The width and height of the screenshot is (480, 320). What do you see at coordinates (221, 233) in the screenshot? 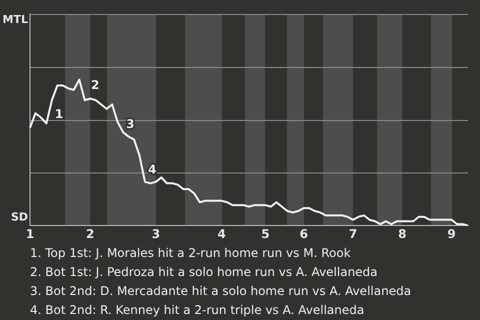
I see `x-tick-label: 4` at bounding box center [221, 233].